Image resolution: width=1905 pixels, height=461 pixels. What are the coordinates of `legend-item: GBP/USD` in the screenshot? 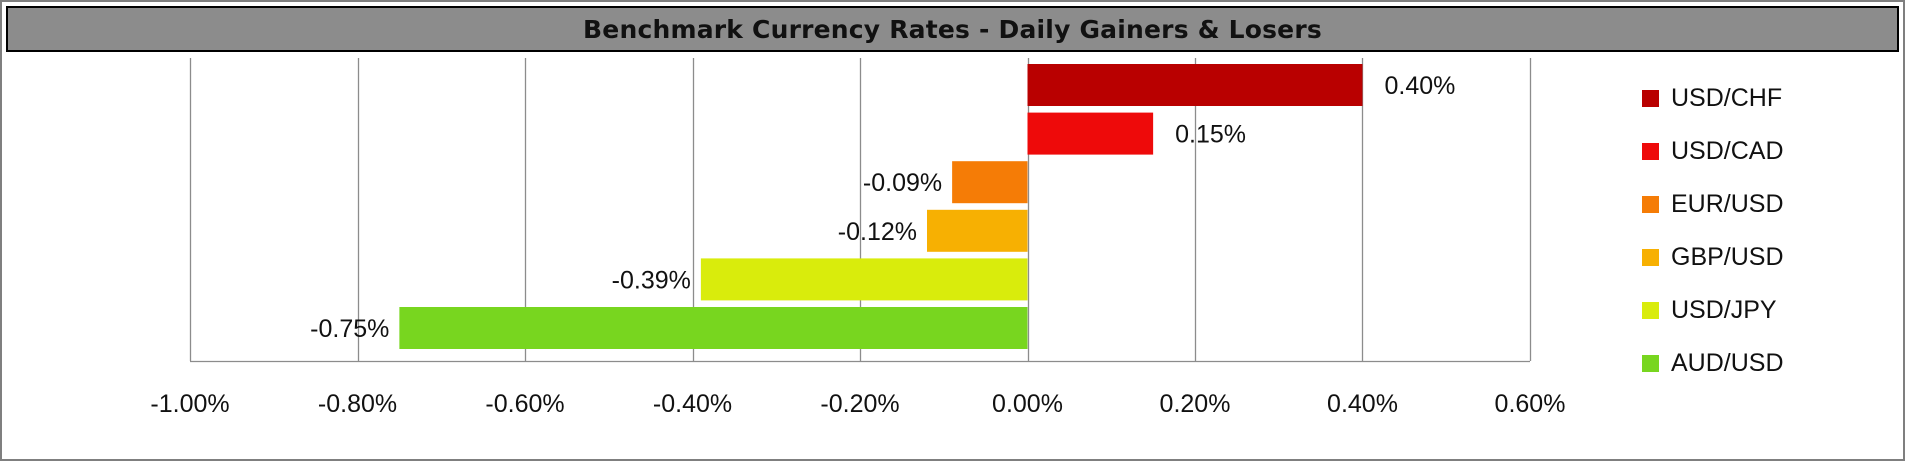 It's located at (1752, 257).